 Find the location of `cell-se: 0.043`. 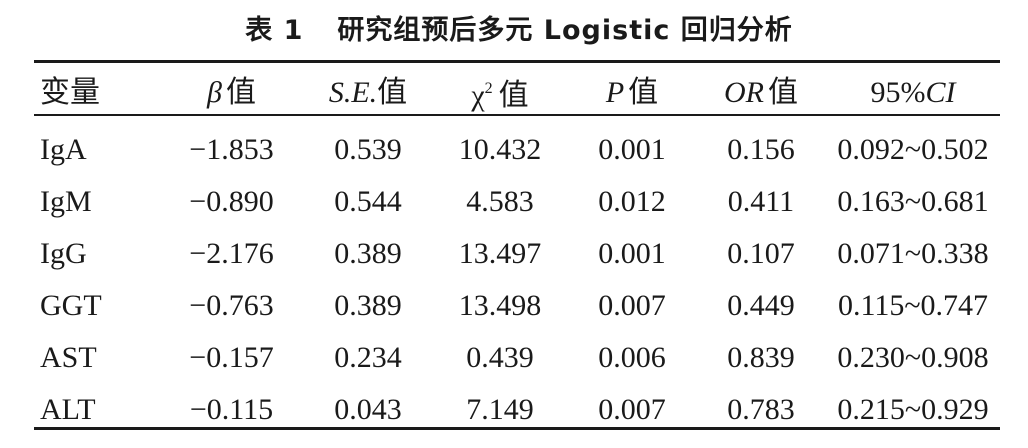

cell-se: 0.043 is located at coordinates (368, 409).